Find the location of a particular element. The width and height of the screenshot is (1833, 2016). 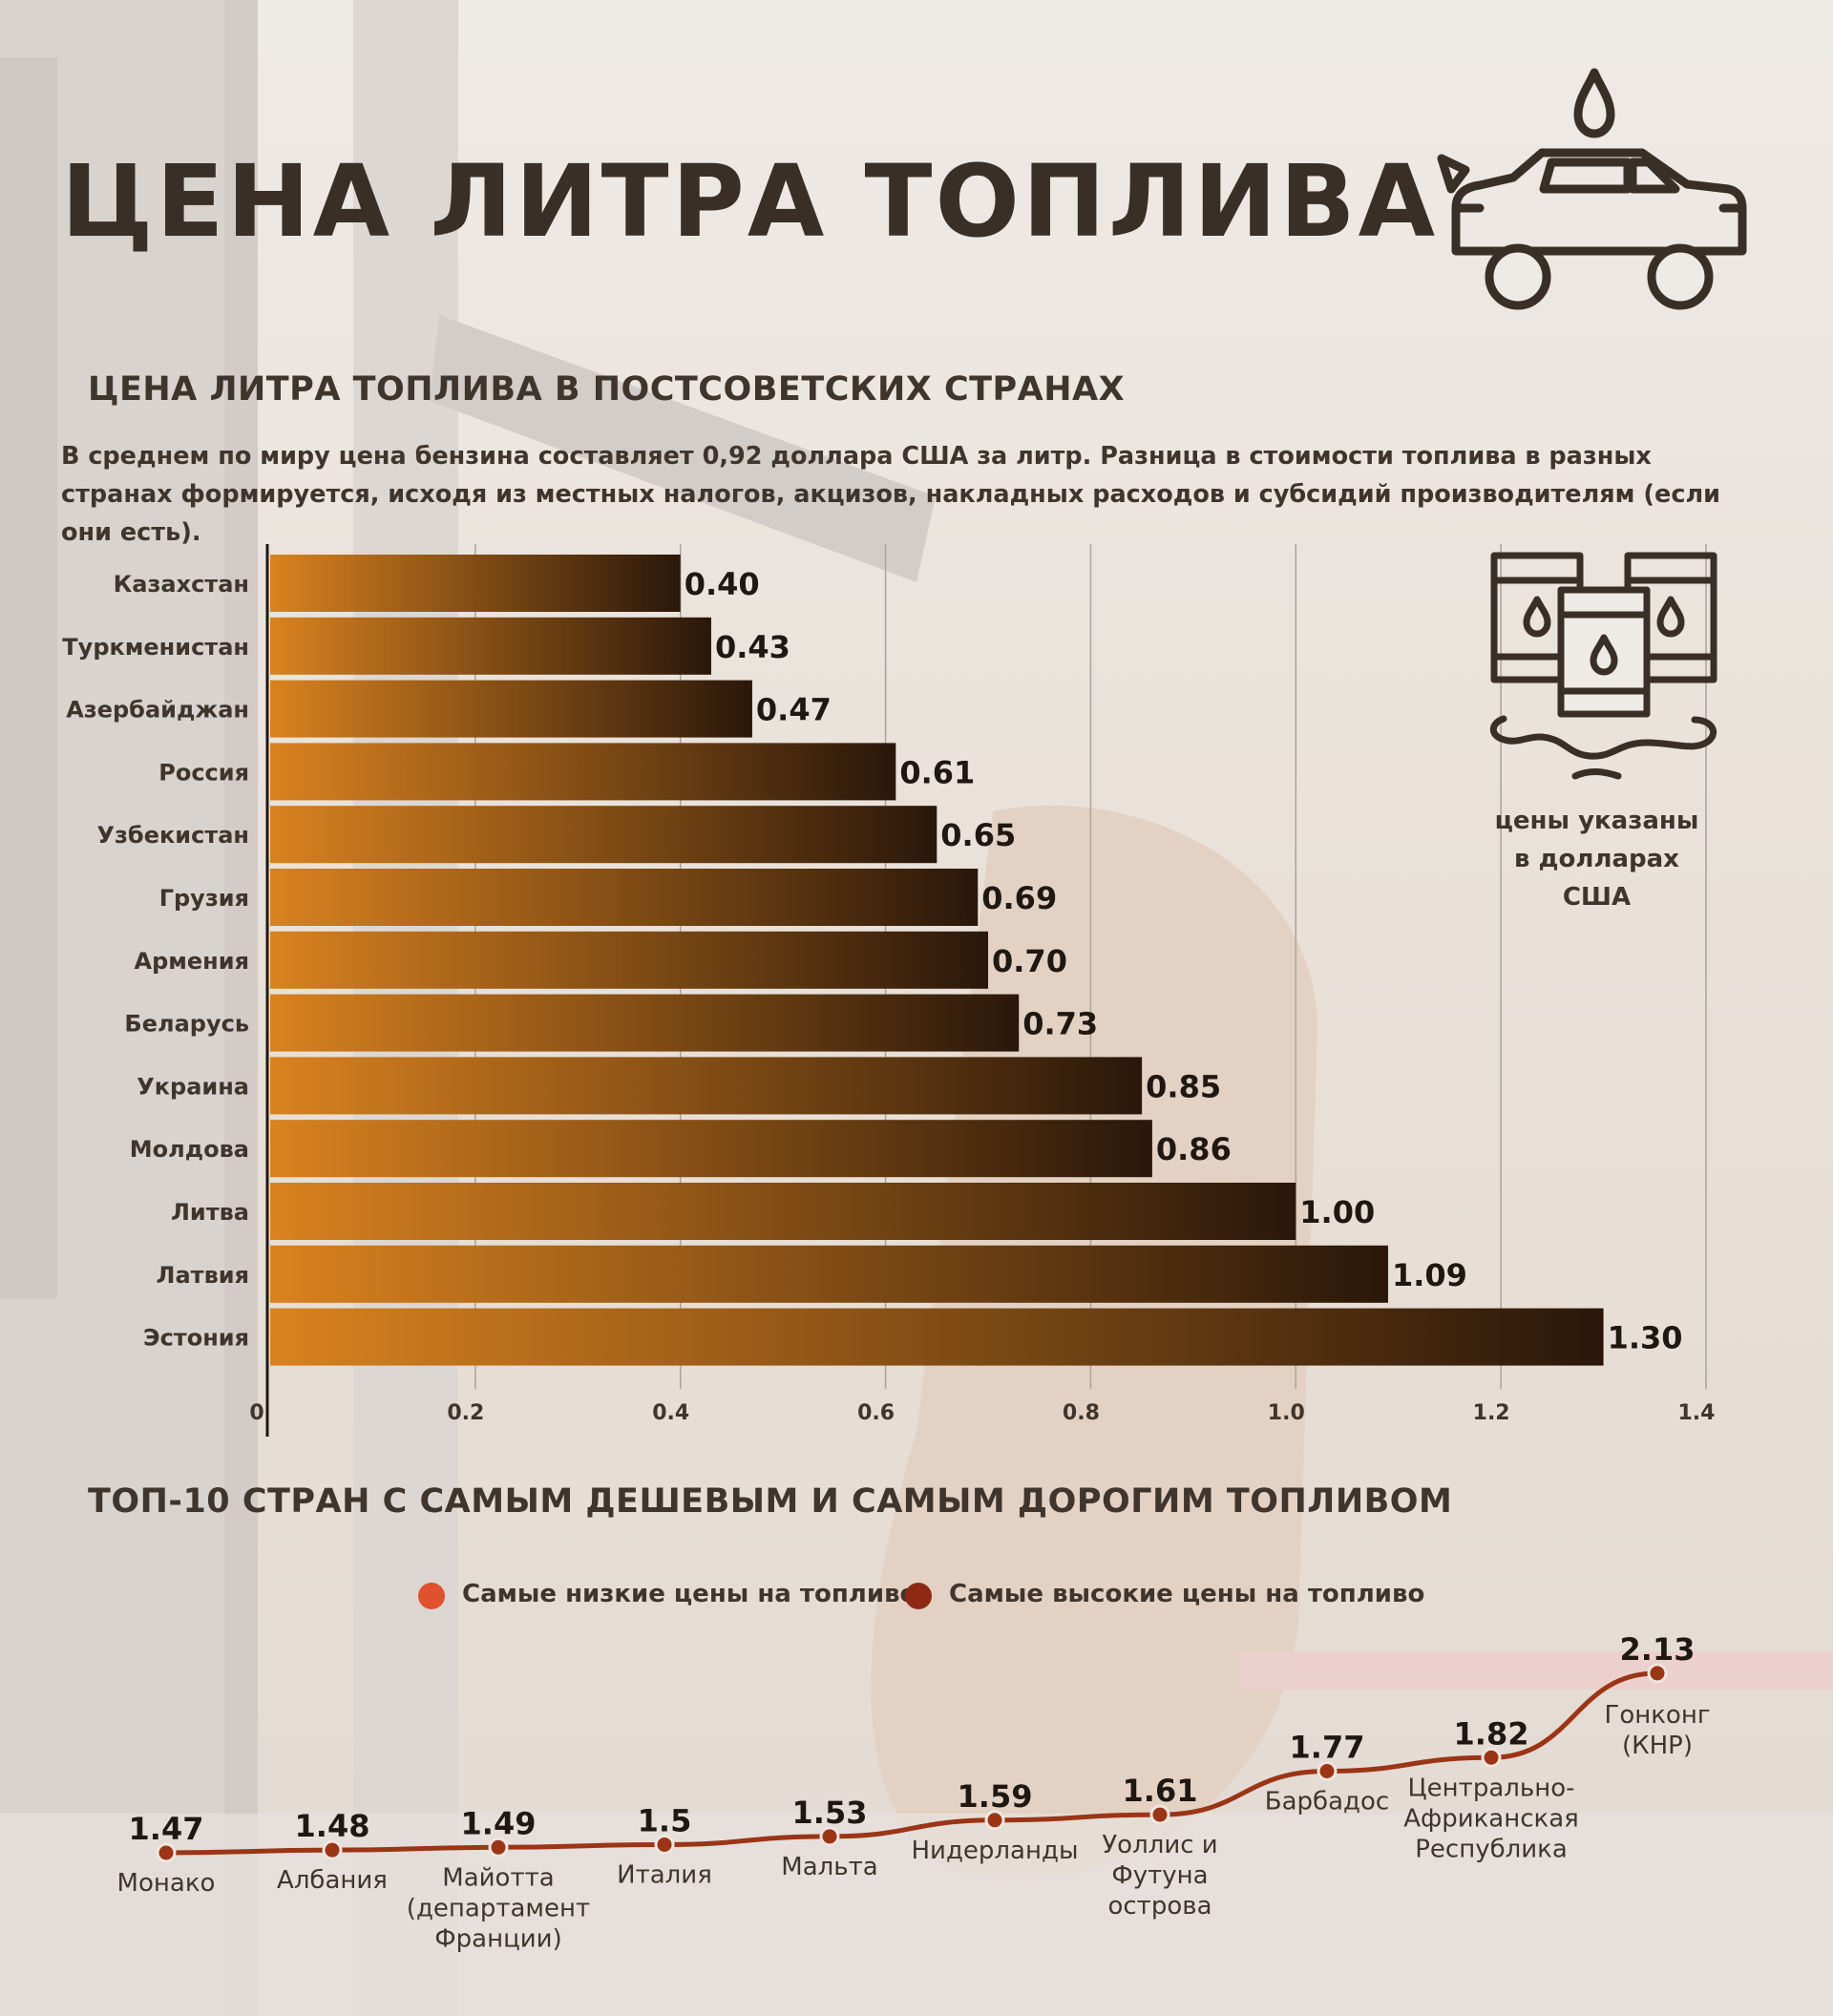

bar-value-label: 0.70 is located at coordinates (1030, 961).